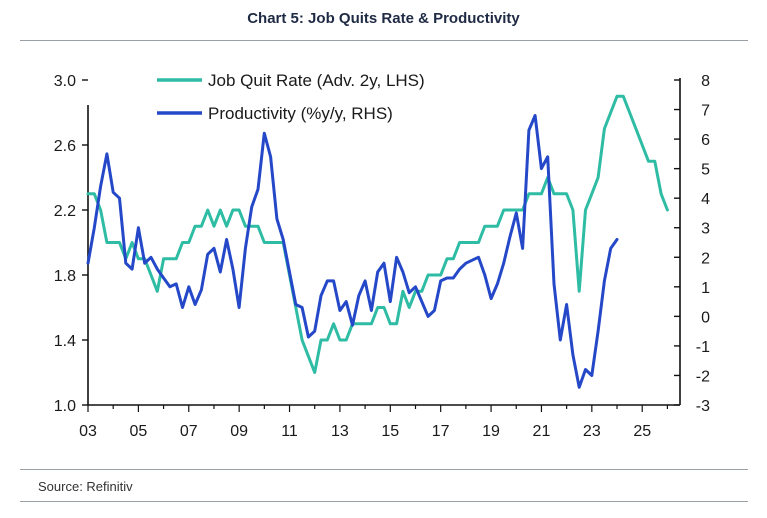 The image size is (767, 518). What do you see at coordinates (642, 431) in the screenshot?
I see `x-tick-label: 25` at bounding box center [642, 431].